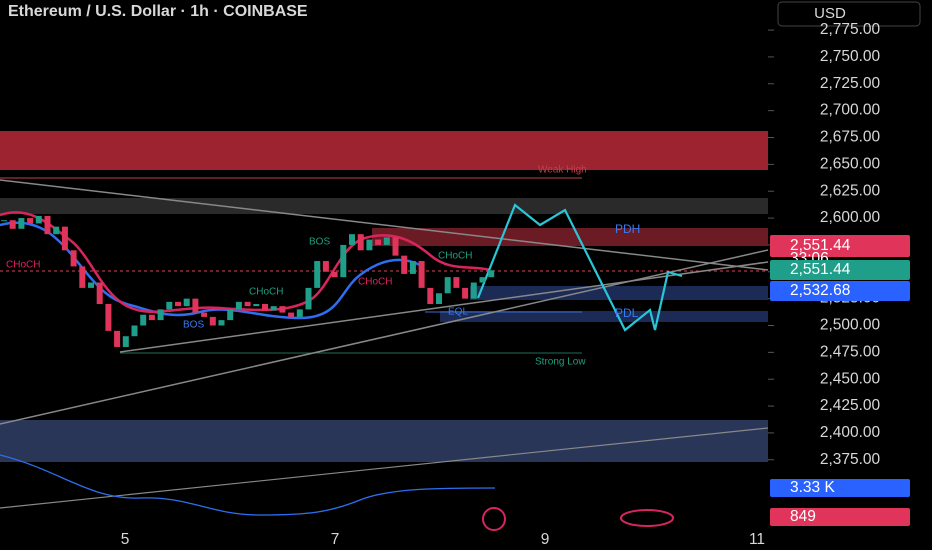  Describe the element at coordinates (830, 13) in the screenshot. I see `currency-label: USD` at that location.